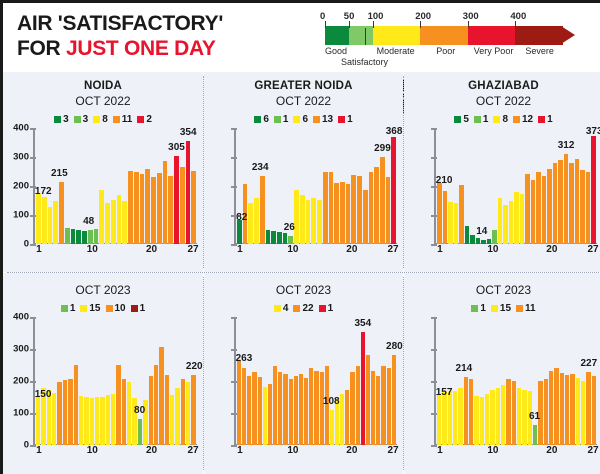  Describe the element at coordinates (365, 62) in the screenshot. I see `aqi-label-satisfactory: Satisfactory` at that location.